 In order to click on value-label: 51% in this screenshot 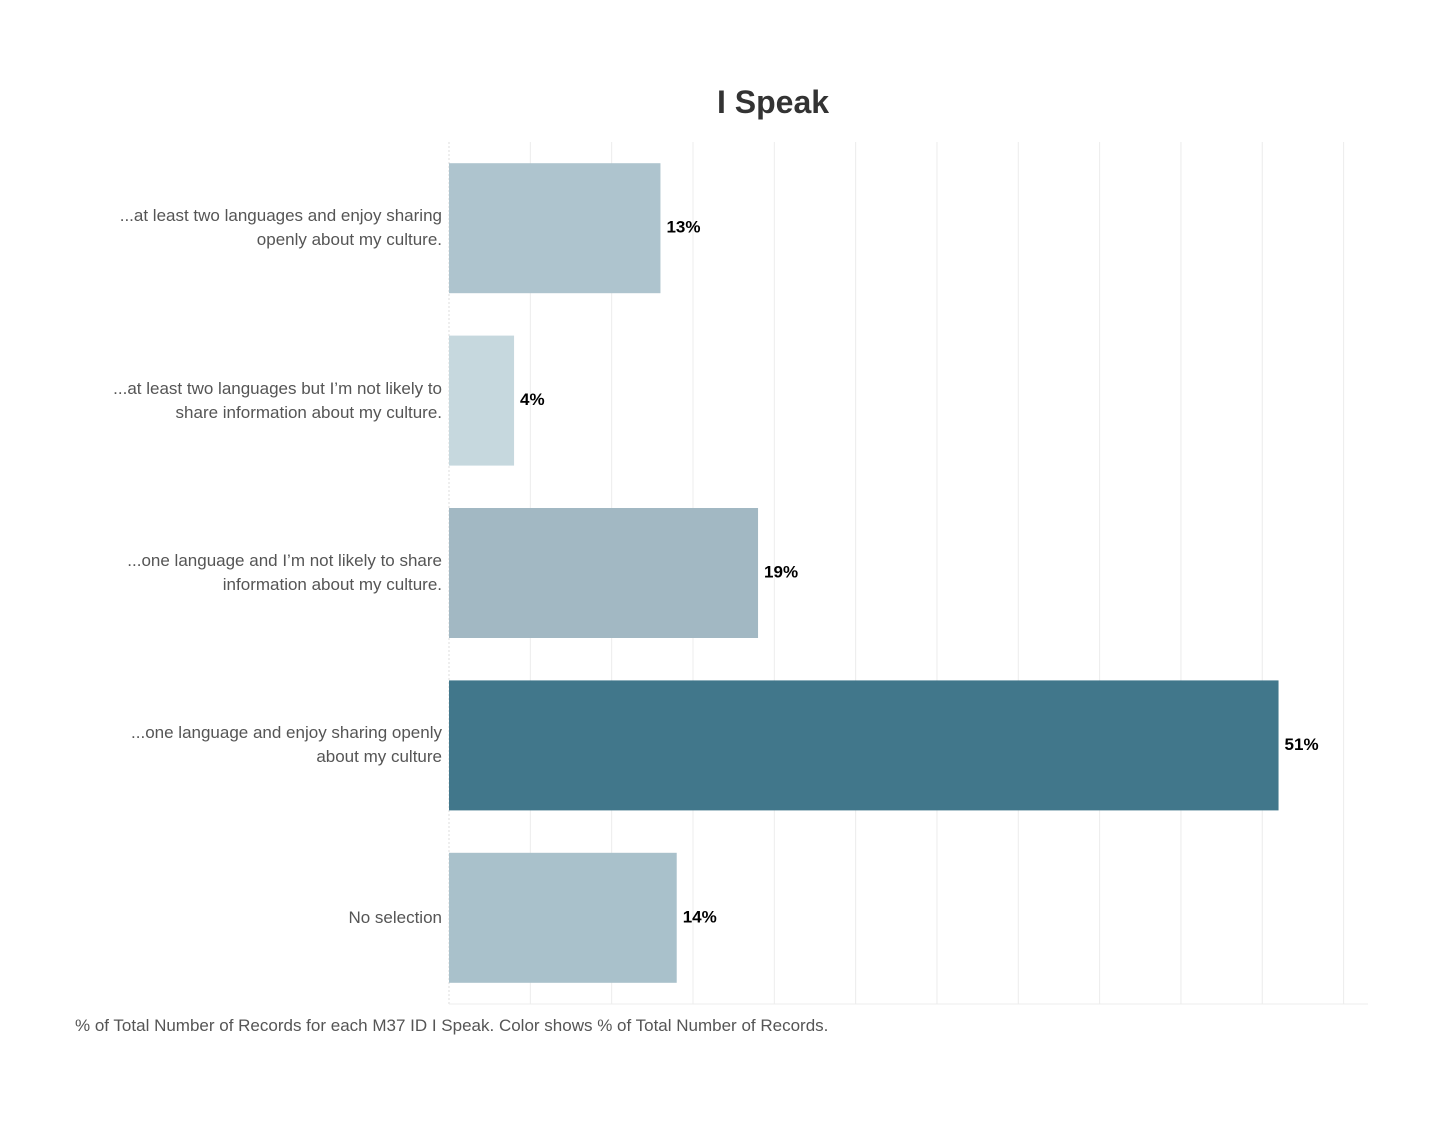, I will do `click(1302, 744)`.